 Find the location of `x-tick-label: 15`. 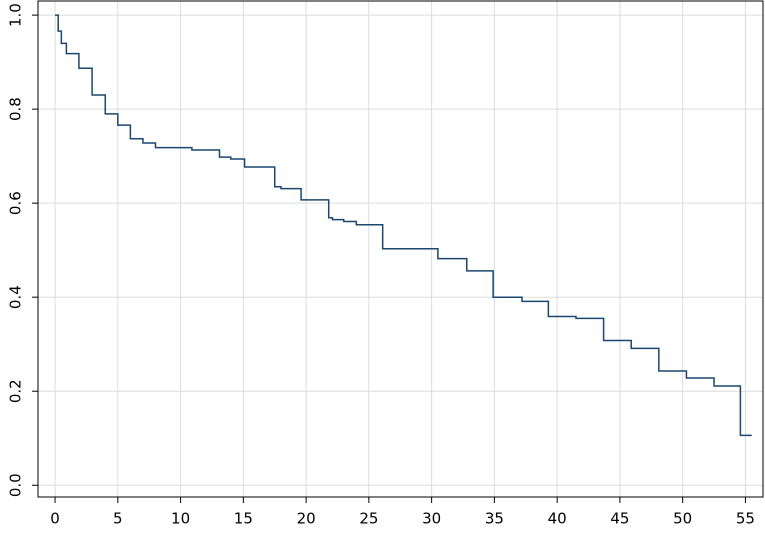

x-tick-label: 15 is located at coordinates (243, 519).